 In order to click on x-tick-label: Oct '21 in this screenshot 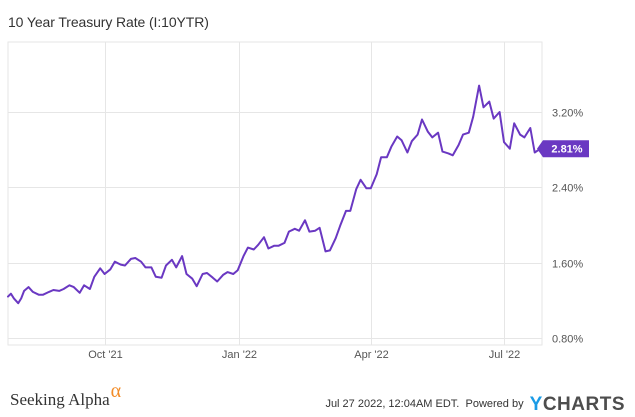, I will do `click(105, 355)`.